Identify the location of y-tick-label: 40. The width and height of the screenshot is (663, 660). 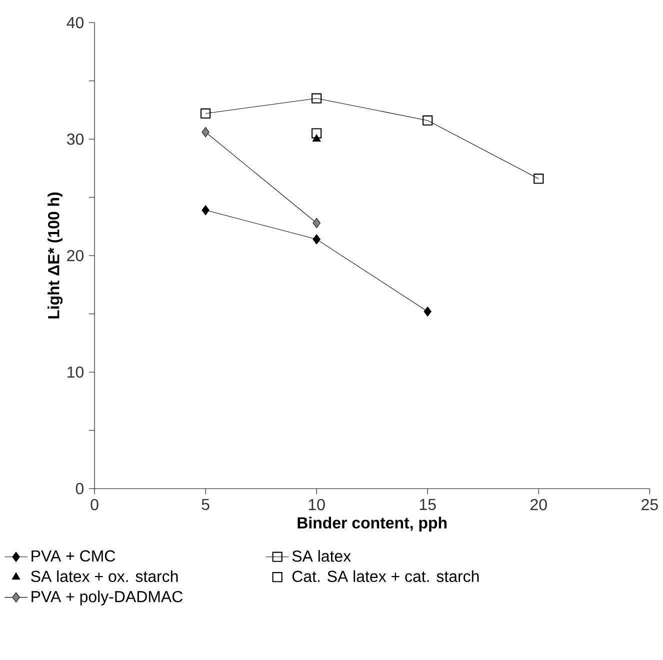
(75, 22).